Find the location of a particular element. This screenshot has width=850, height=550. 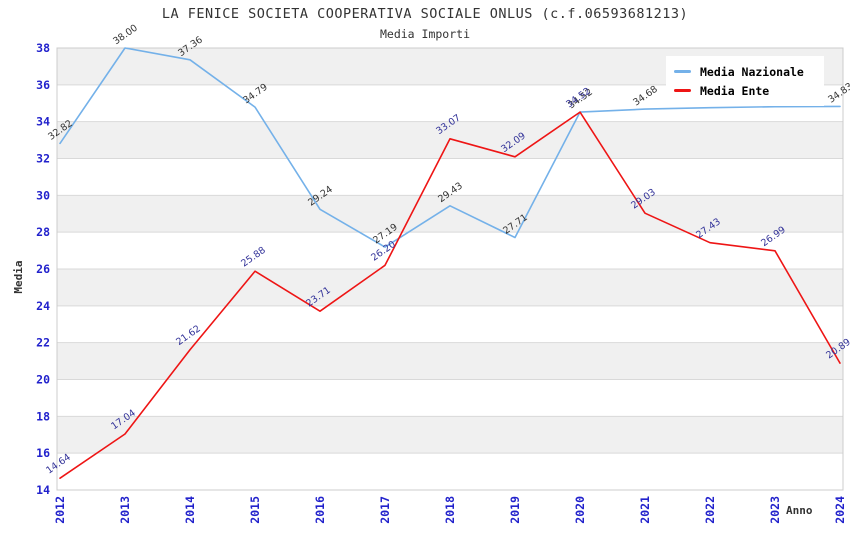

x-tick-label: 2012 is located at coordinates (60, 510).